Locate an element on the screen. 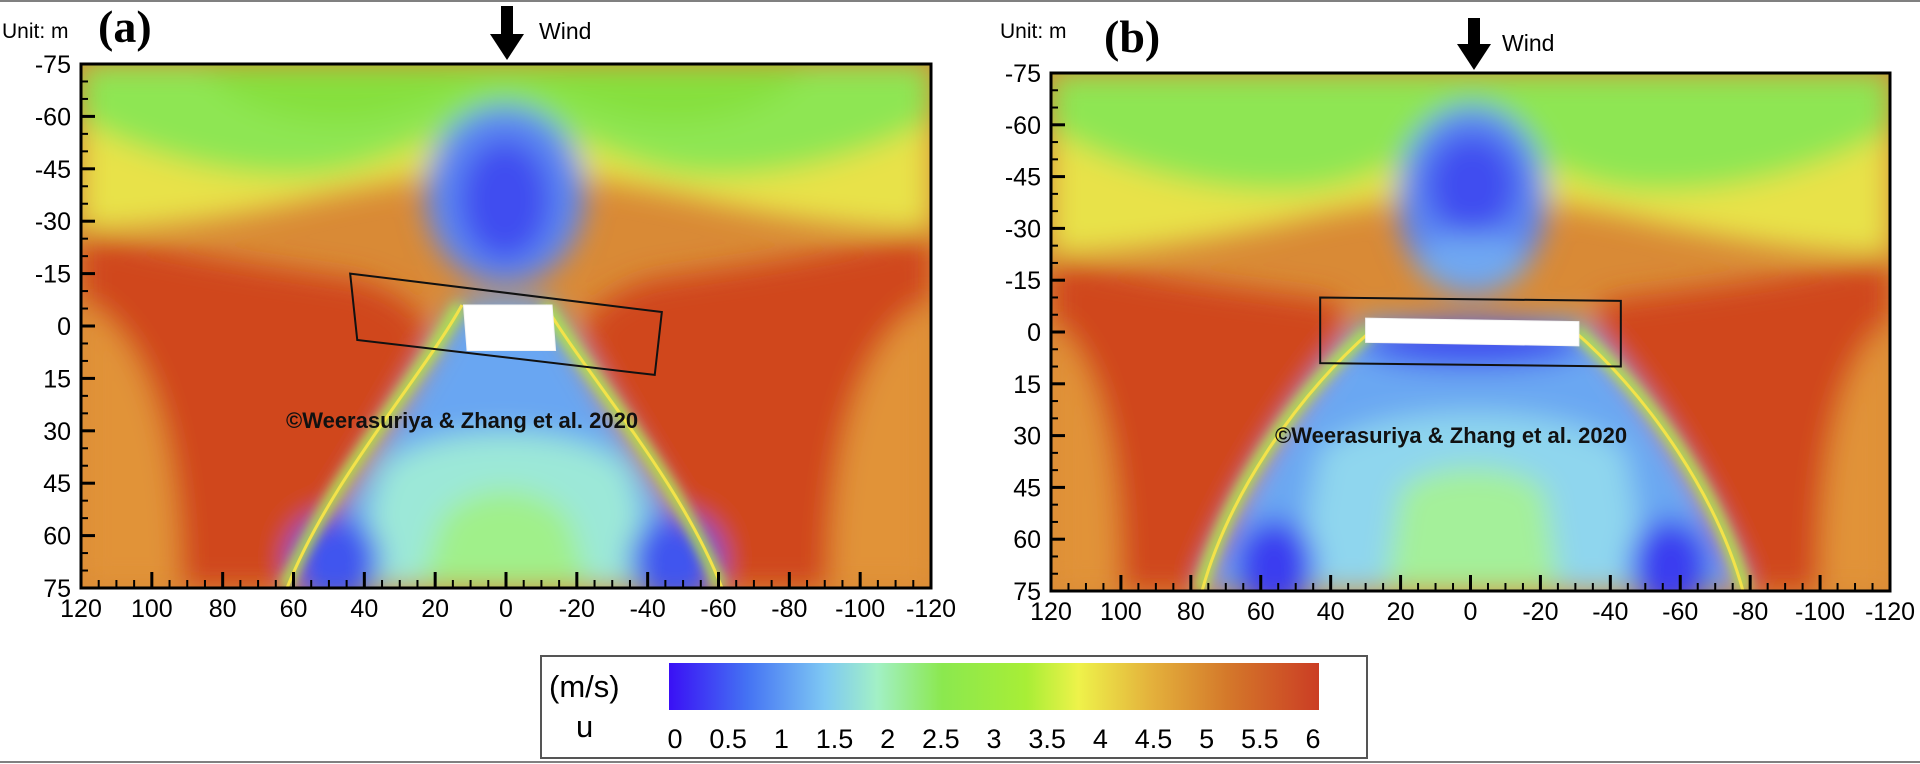 This screenshot has height=764, width=1920. wind-arrow-b is located at coordinates (1474, 44).